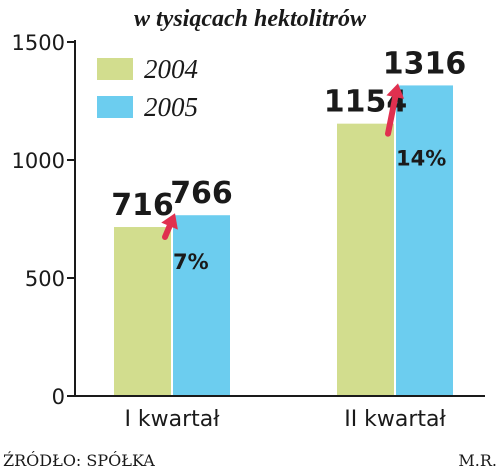 The width and height of the screenshot is (500, 473). Describe the element at coordinates (201, 193) in the screenshot. I see `value-label-2005-0: 766` at that location.